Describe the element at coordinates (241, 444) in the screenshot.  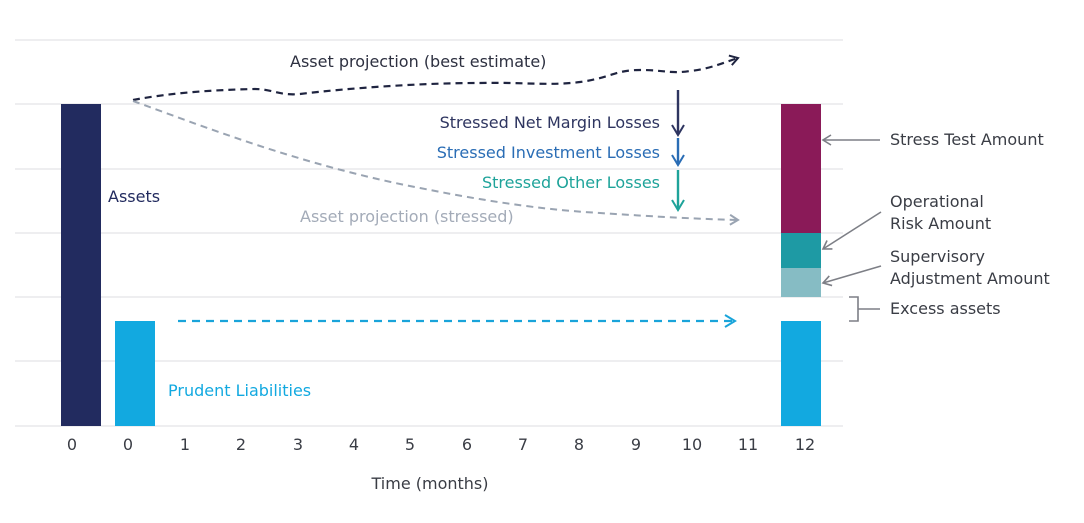
I see `tick-label: 2` at that location.